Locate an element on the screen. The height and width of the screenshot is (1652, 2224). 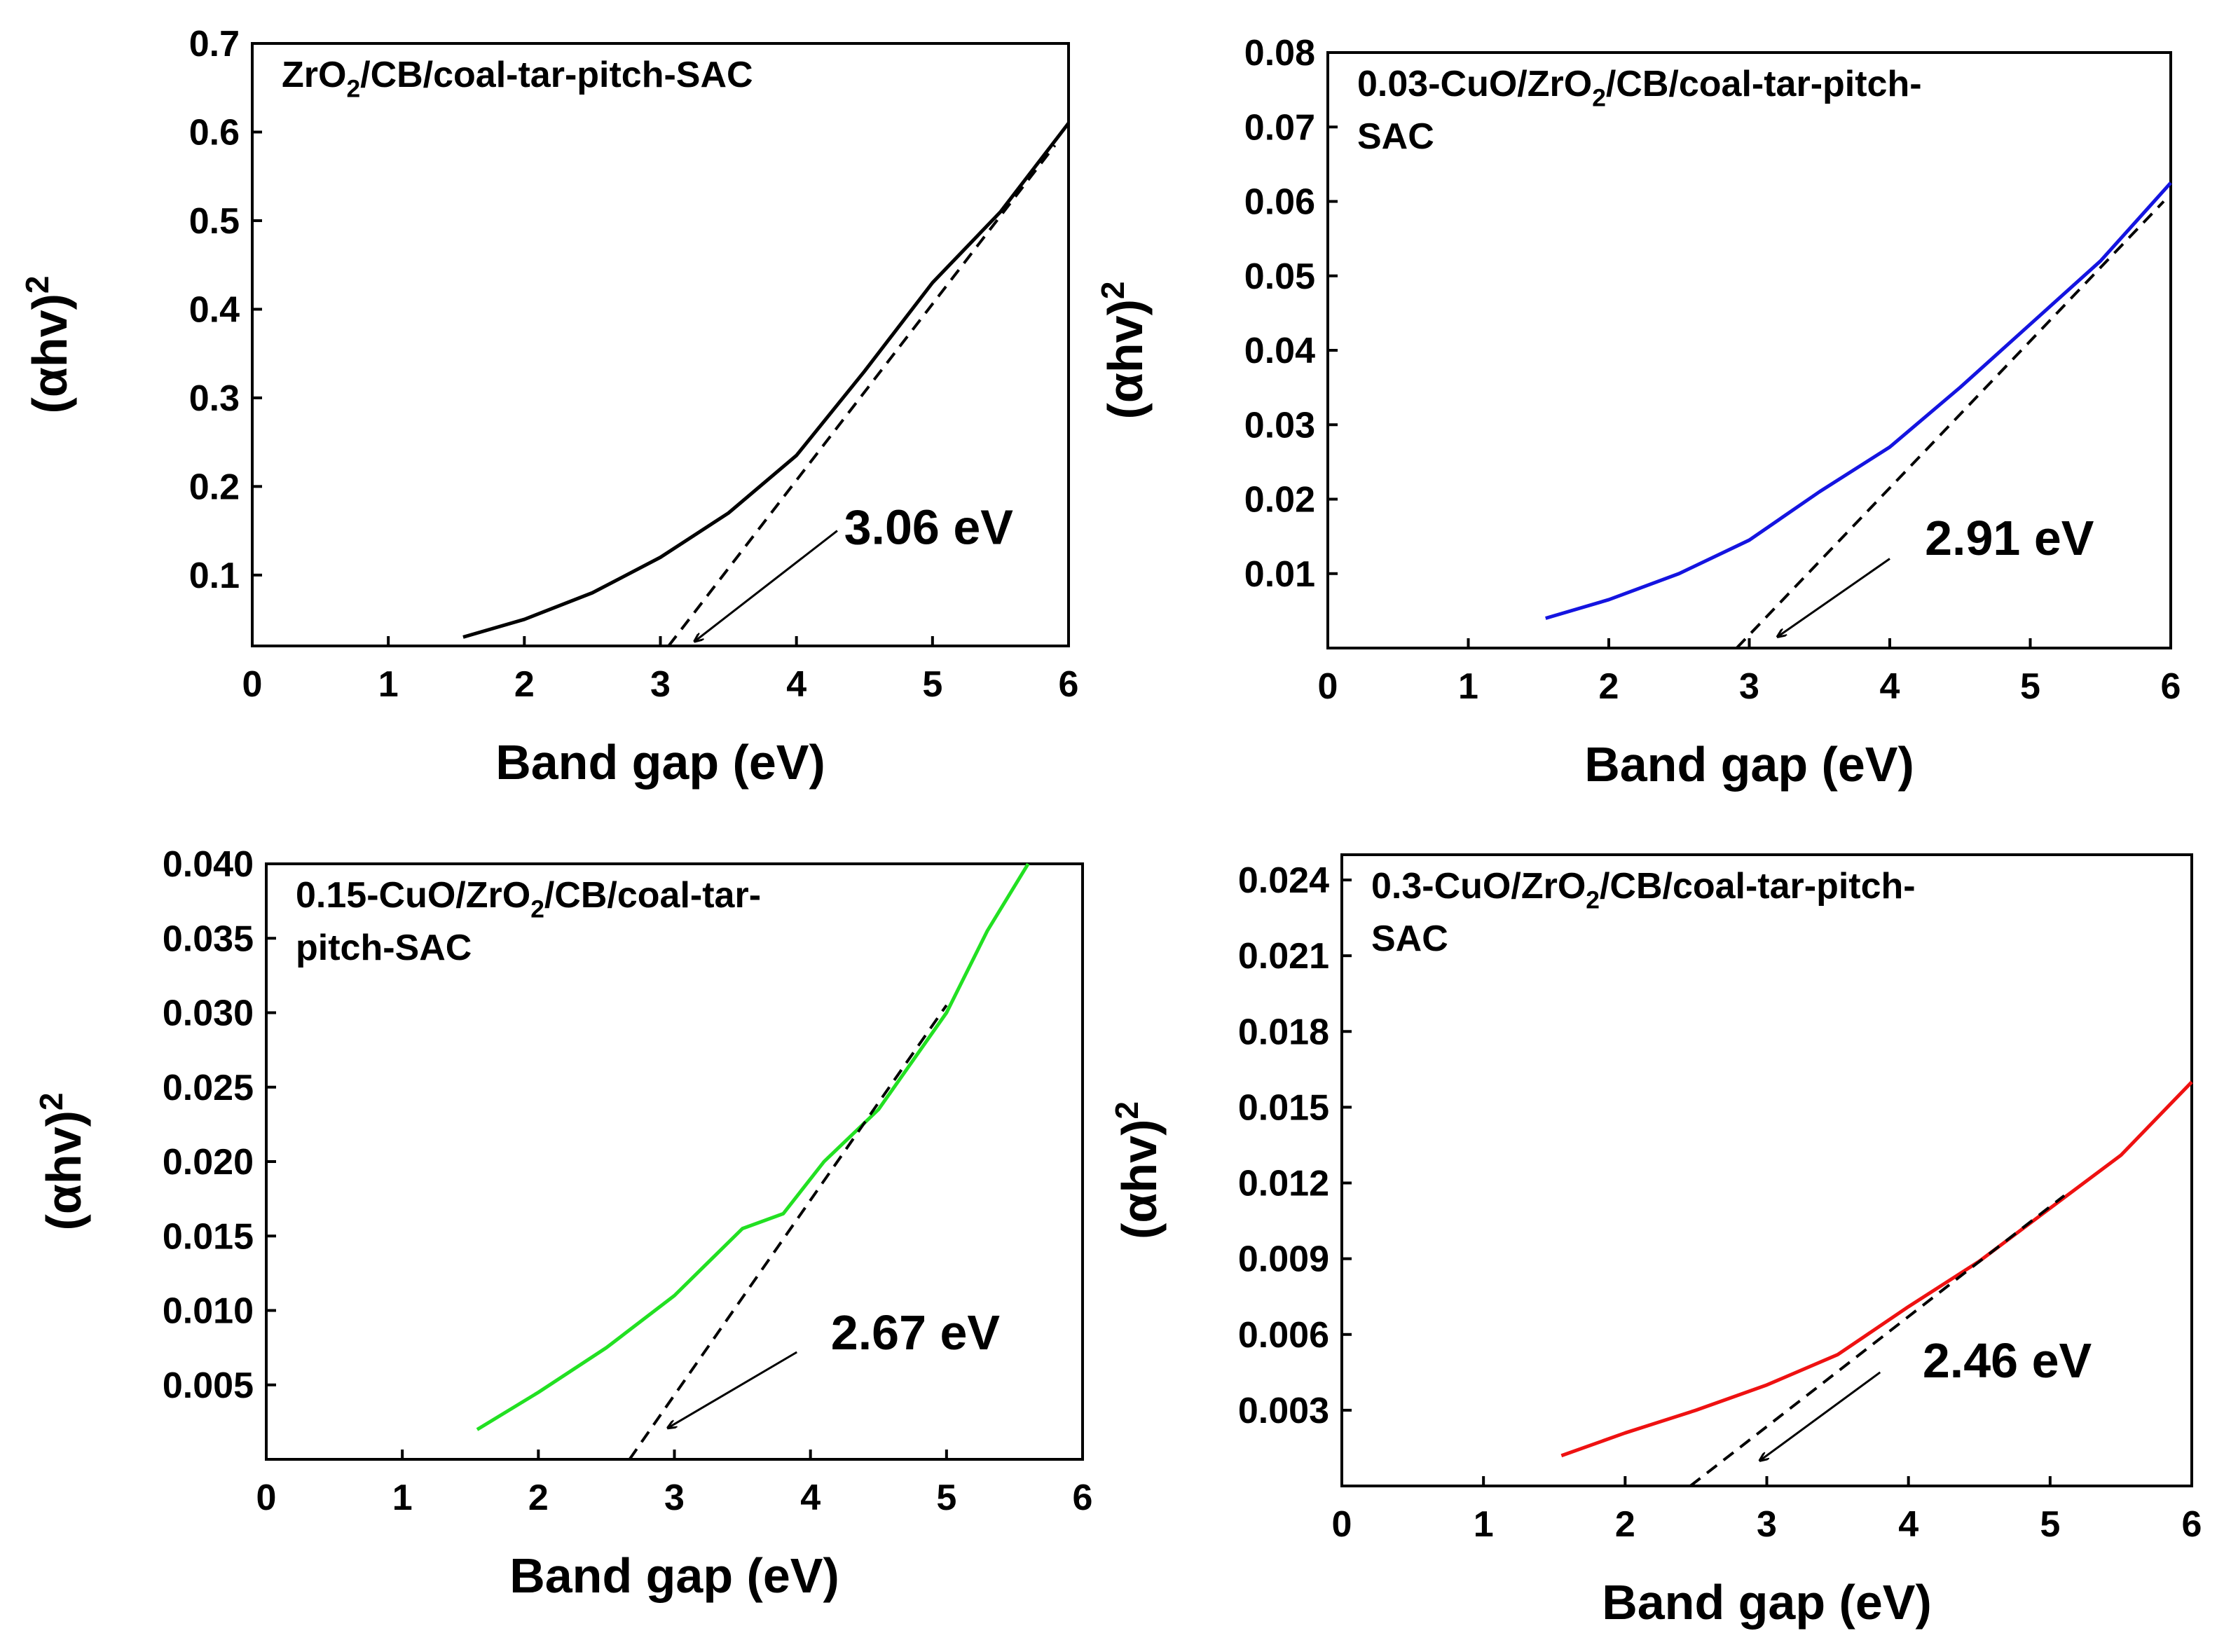
y-tick-label: 0.030 is located at coordinates (208, 1013).